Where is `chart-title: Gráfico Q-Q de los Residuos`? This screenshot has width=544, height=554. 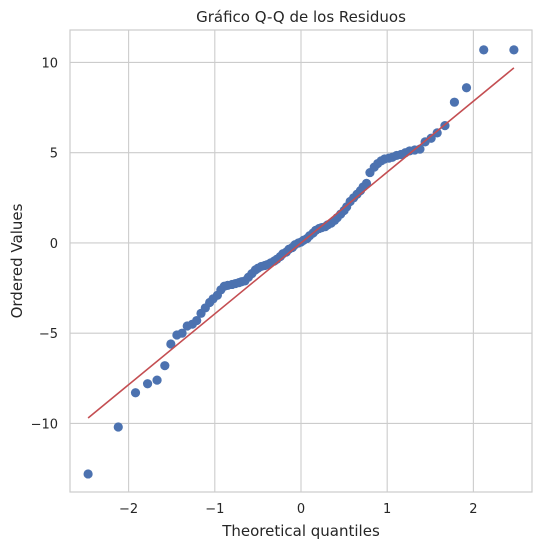 chart-title: Gráfico Q-Q de los Residuos is located at coordinates (301, 17).